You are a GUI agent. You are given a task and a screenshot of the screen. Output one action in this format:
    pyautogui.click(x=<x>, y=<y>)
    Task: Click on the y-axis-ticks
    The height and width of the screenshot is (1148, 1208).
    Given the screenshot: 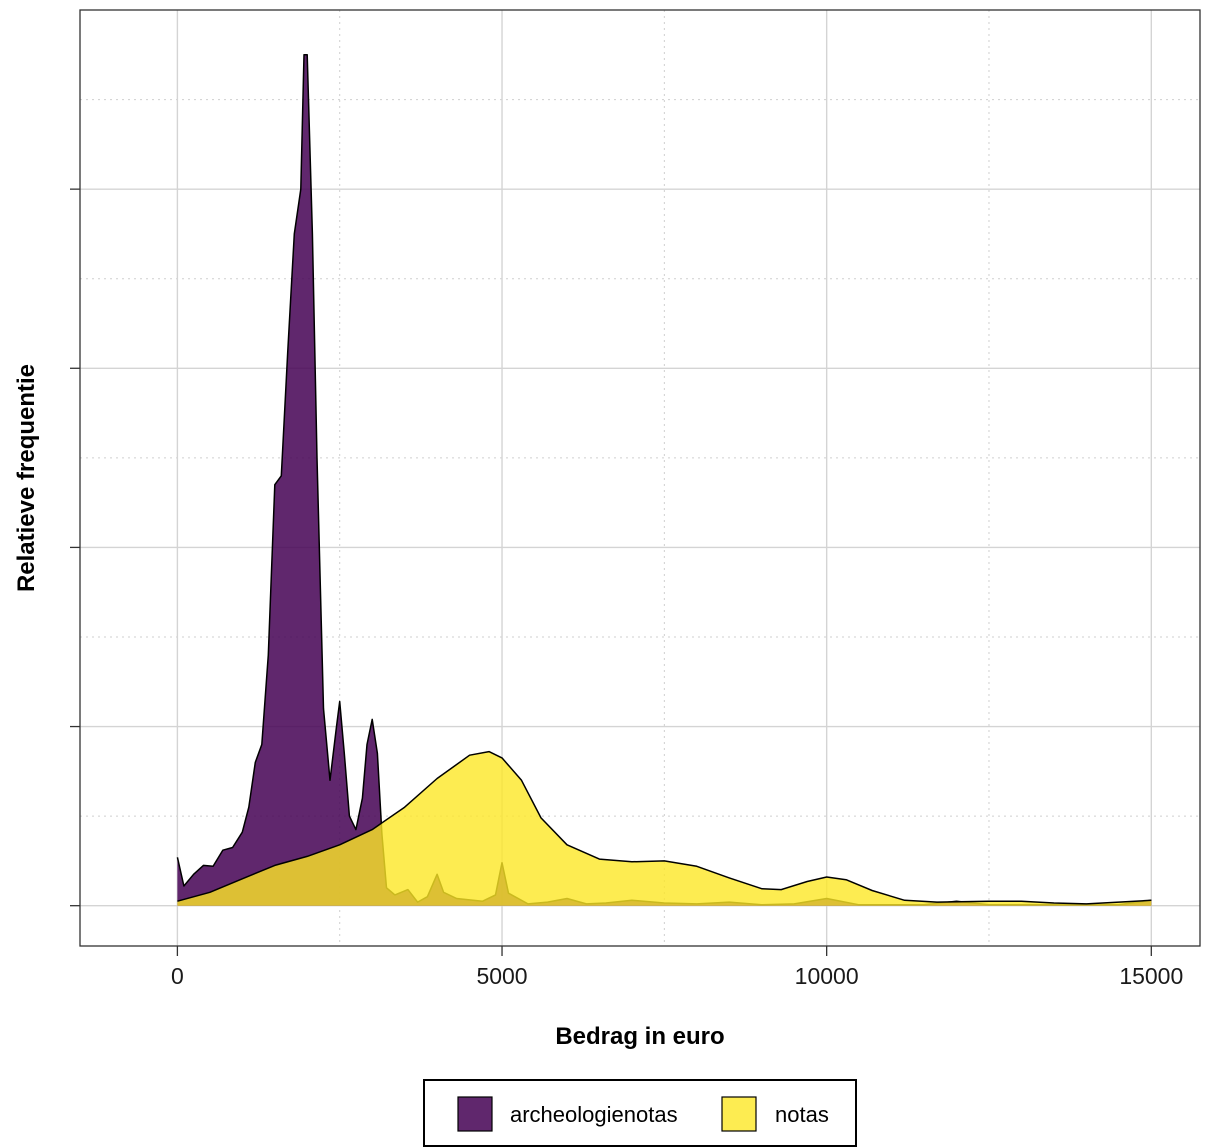 What is the action you would take?
    pyautogui.click(x=75, y=547)
    